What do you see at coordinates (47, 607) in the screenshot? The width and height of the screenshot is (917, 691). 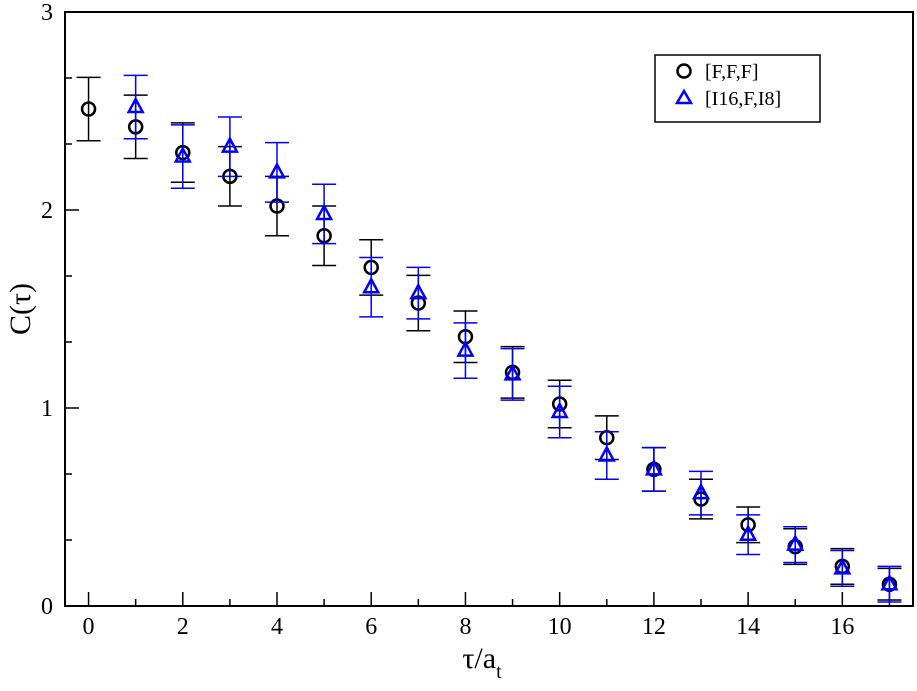 I see `y-tick-label: 0` at bounding box center [47, 607].